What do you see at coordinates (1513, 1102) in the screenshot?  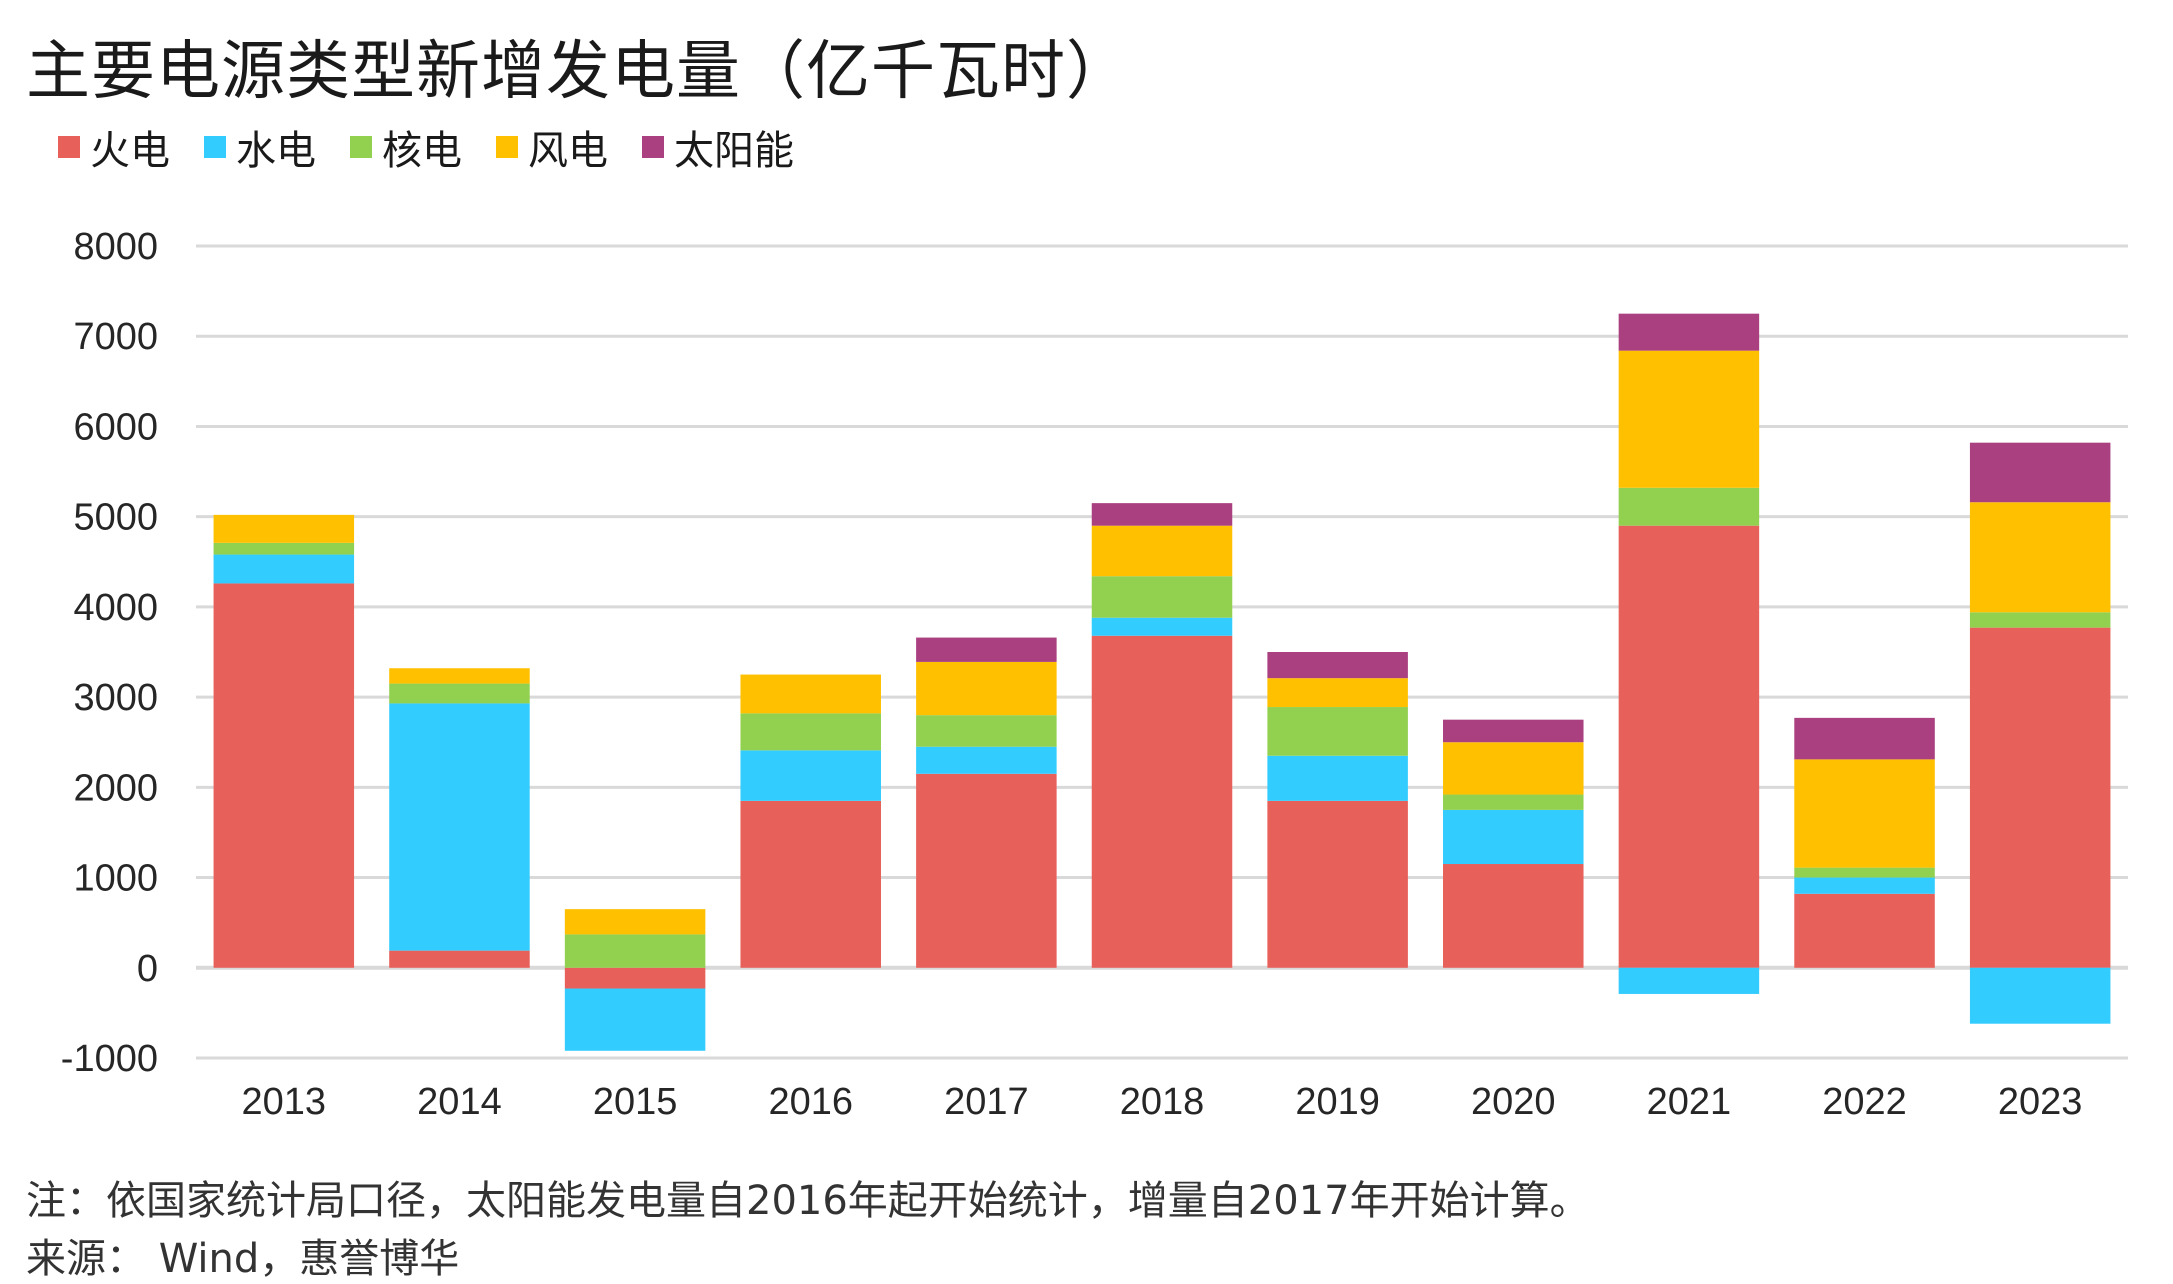 I see `x-tick-label: 2020` at bounding box center [1513, 1102].